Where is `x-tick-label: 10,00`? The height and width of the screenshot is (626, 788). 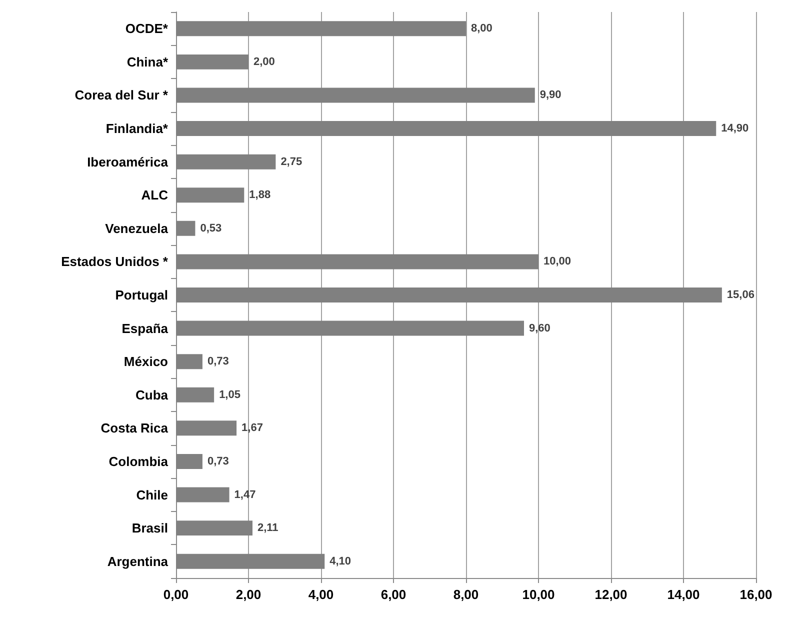 x-tick-label: 10,00 is located at coordinates (538, 594).